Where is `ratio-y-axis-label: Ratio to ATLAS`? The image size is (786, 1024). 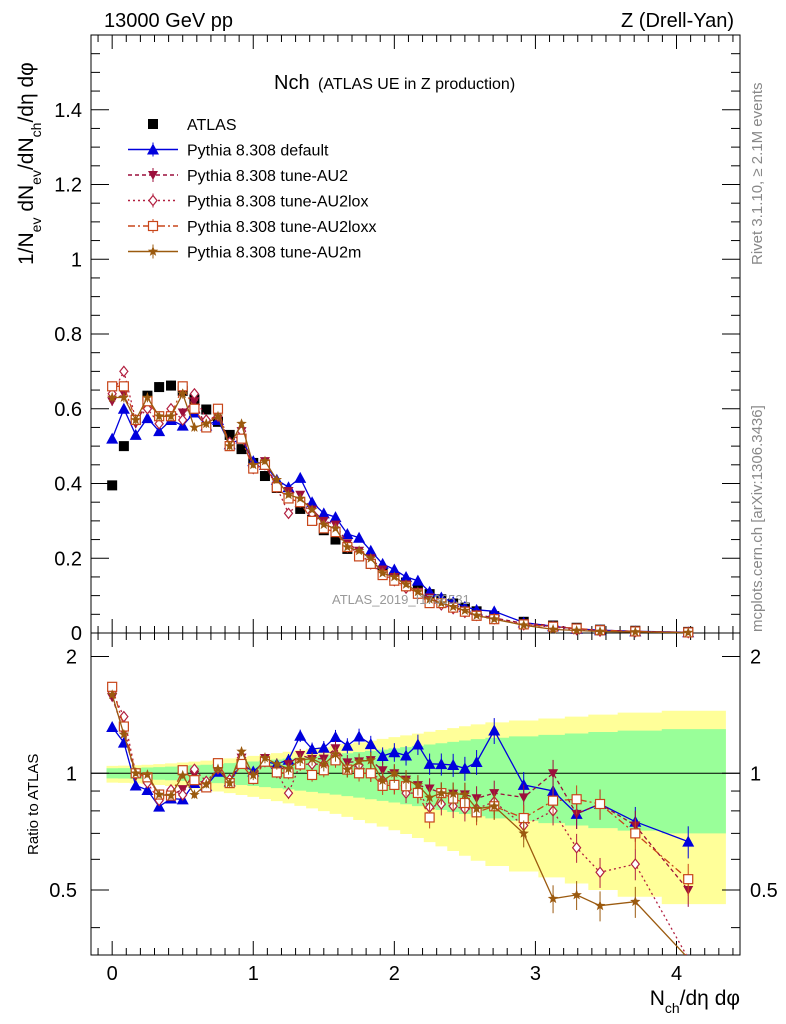 ratio-y-axis-label: Ratio to ATLAS is located at coordinates (33, 804).